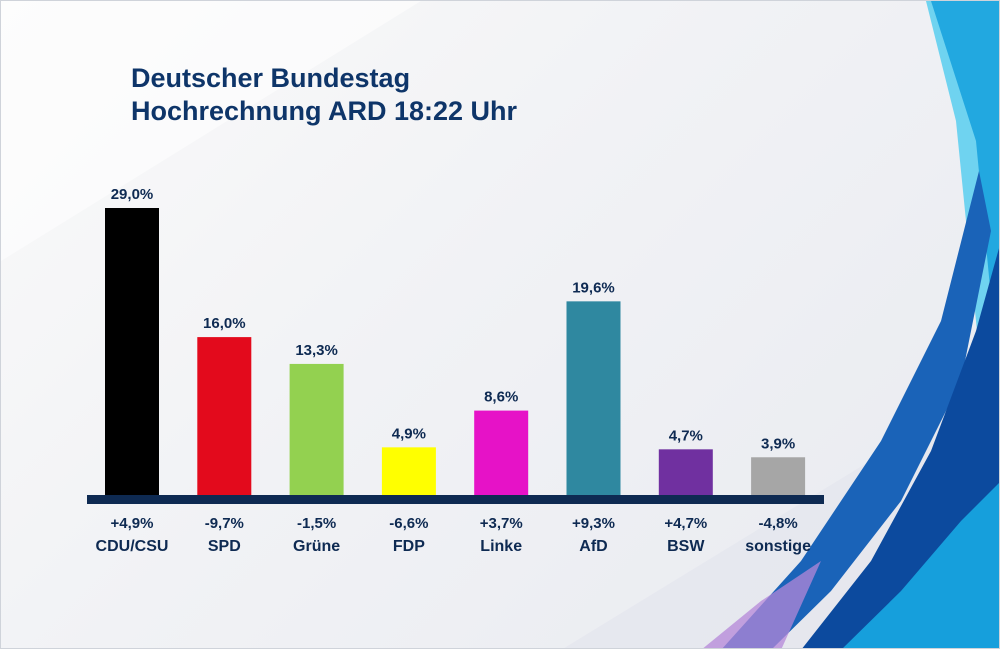  Describe the element at coordinates (685, 523) in the screenshot. I see `change-label-6: +4,7%` at that location.